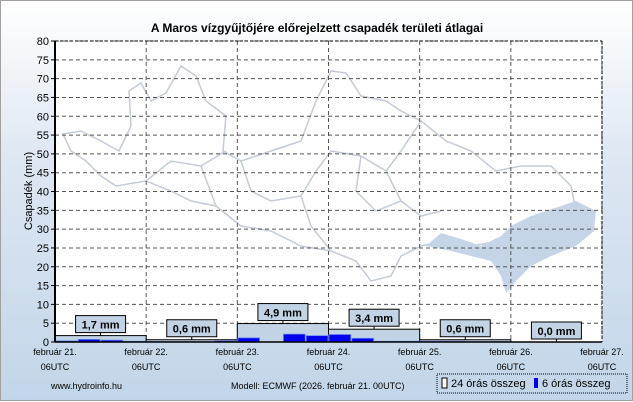  What do you see at coordinates (43, 268) in the screenshot?
I see `y-tick-label: 20` at bounding box center [43, 268].